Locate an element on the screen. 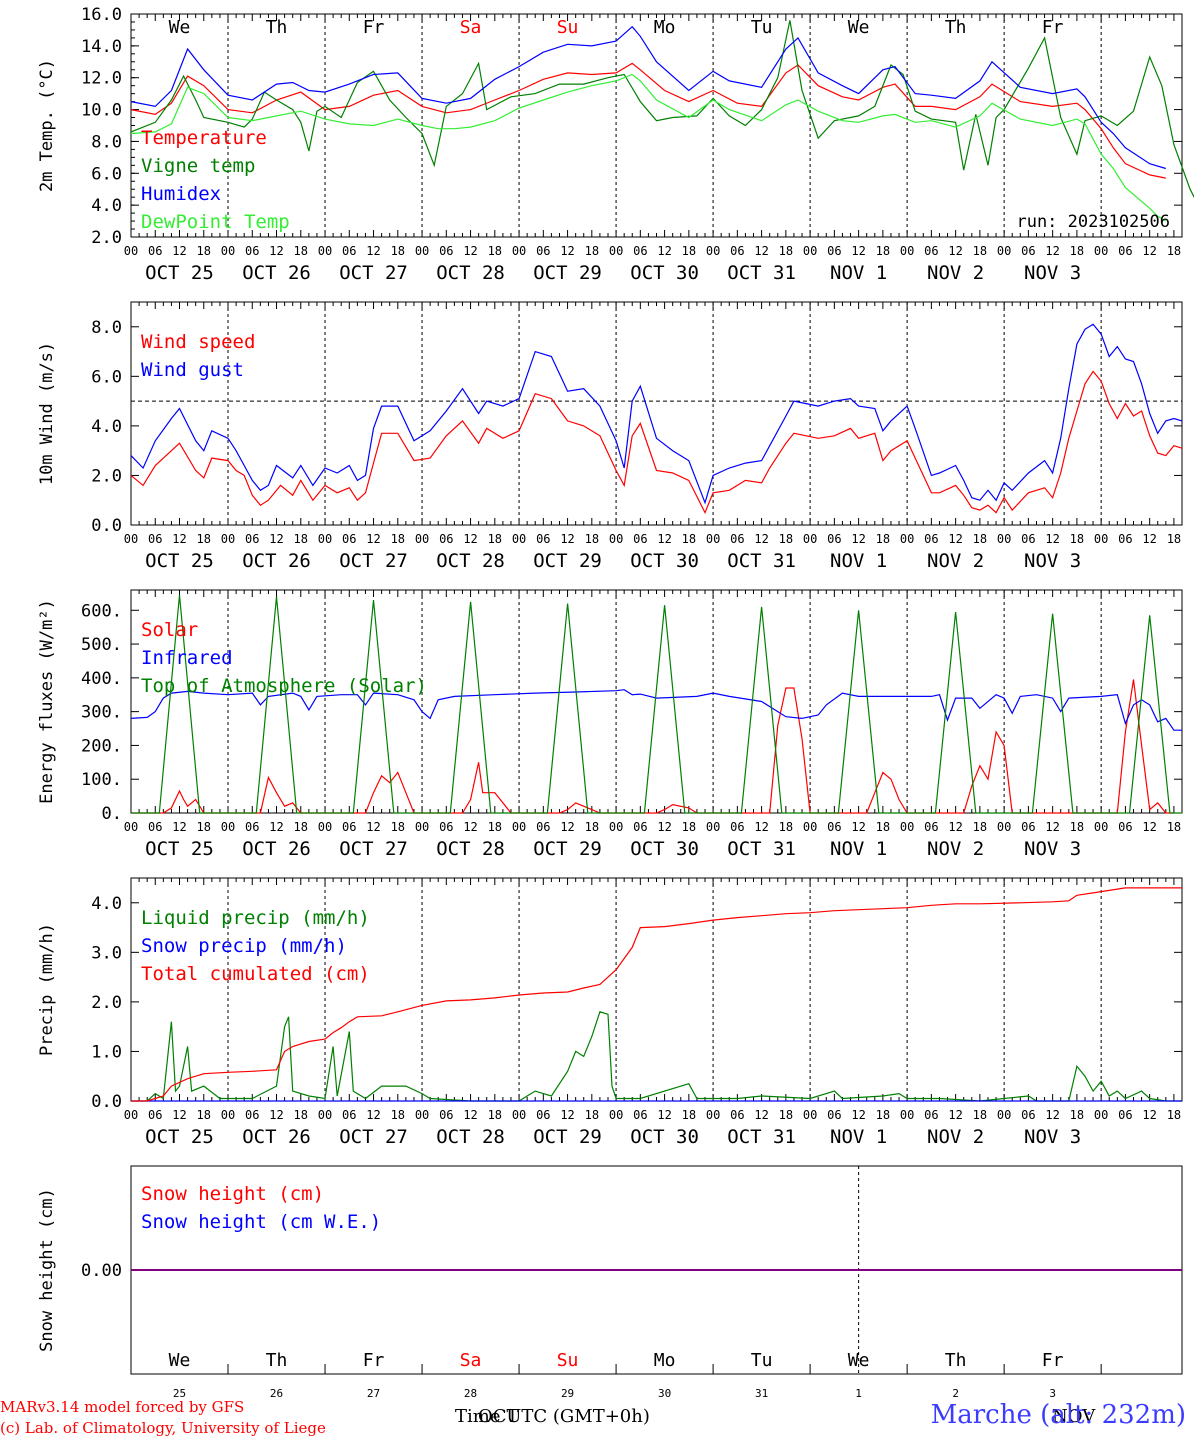 This screenshot has width=1194, height=1440. panel-energy is located at coordinates (656, 701).